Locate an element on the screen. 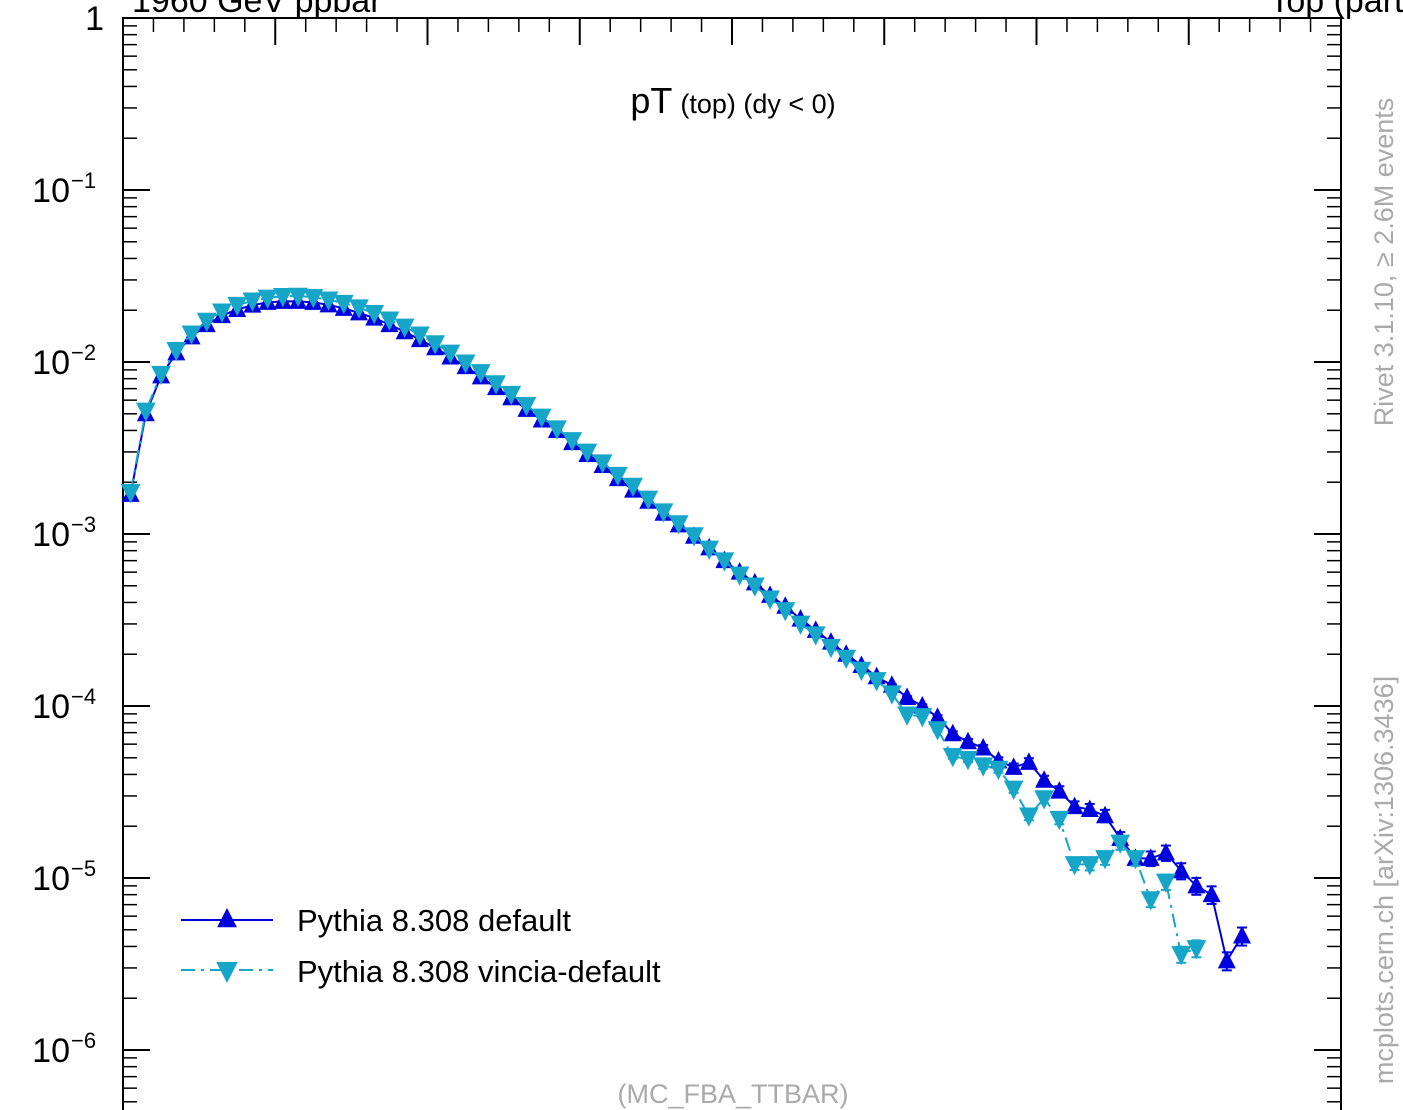 Image resolution: width=1403 pixels, height=1110 pixels. y-tick-exponent: −5 is located at coordinates (83, 868).